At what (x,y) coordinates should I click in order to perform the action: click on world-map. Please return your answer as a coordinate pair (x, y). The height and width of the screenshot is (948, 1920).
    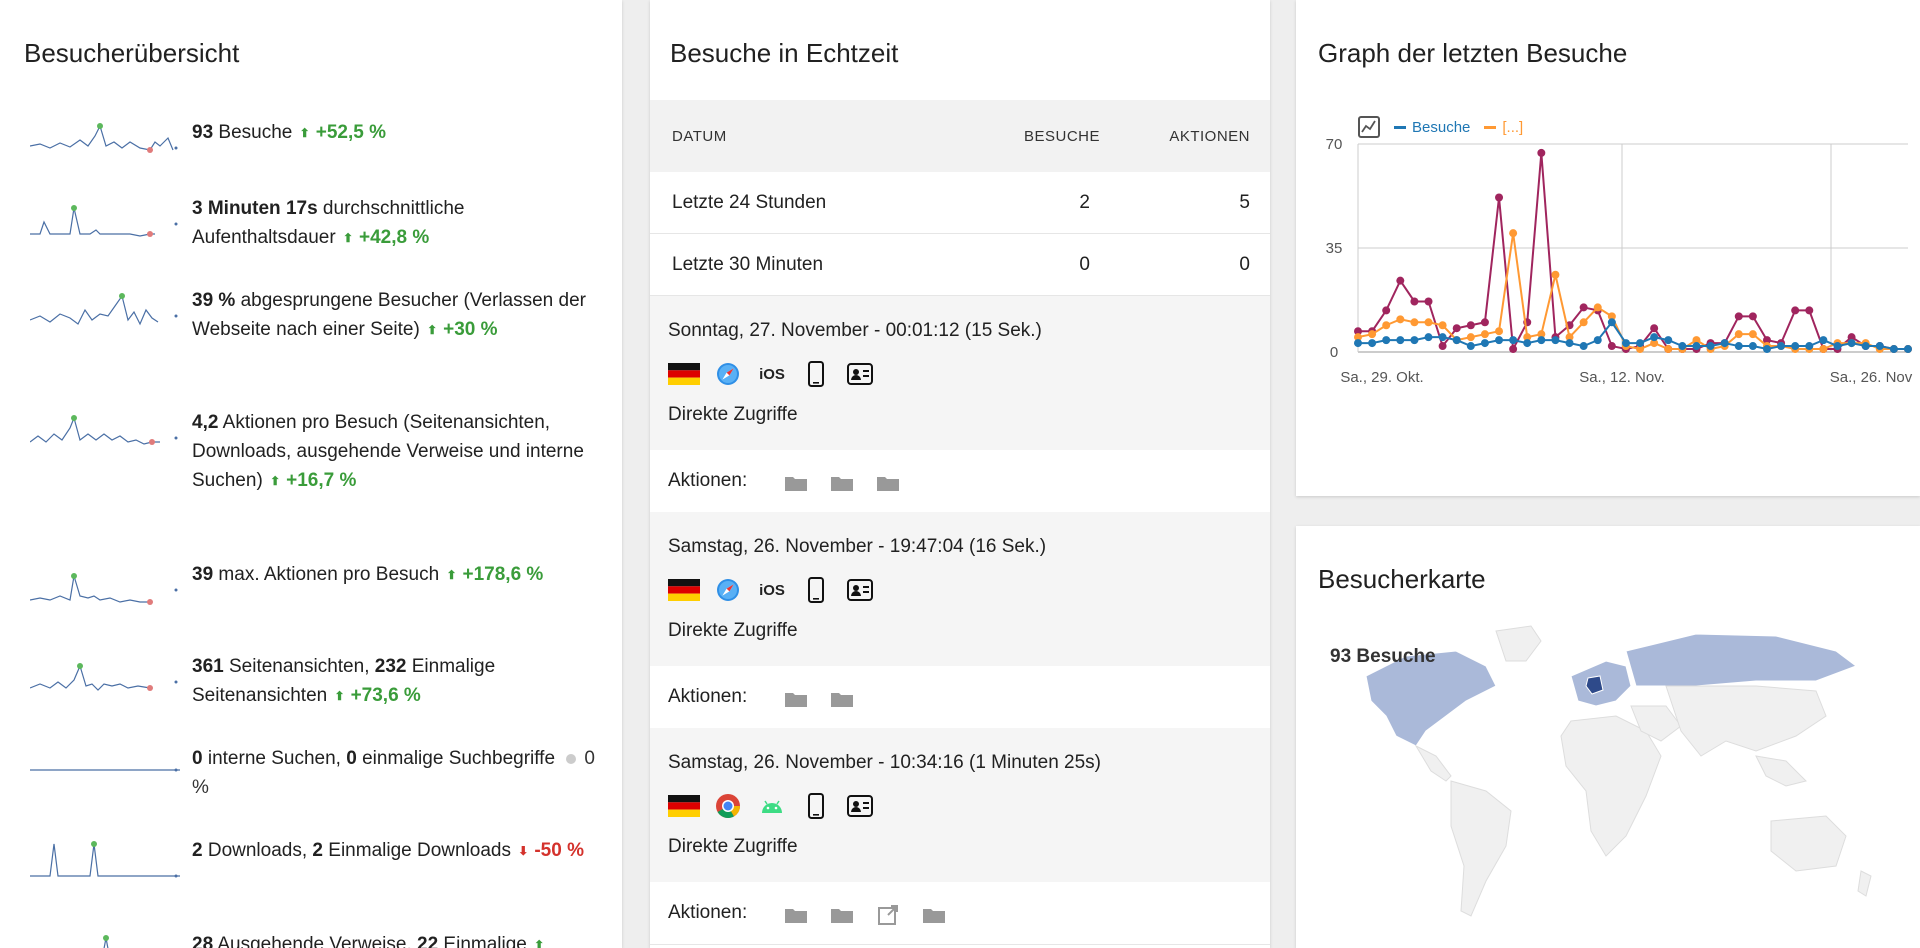
    Looking at the image, I should click on (1611, 776).